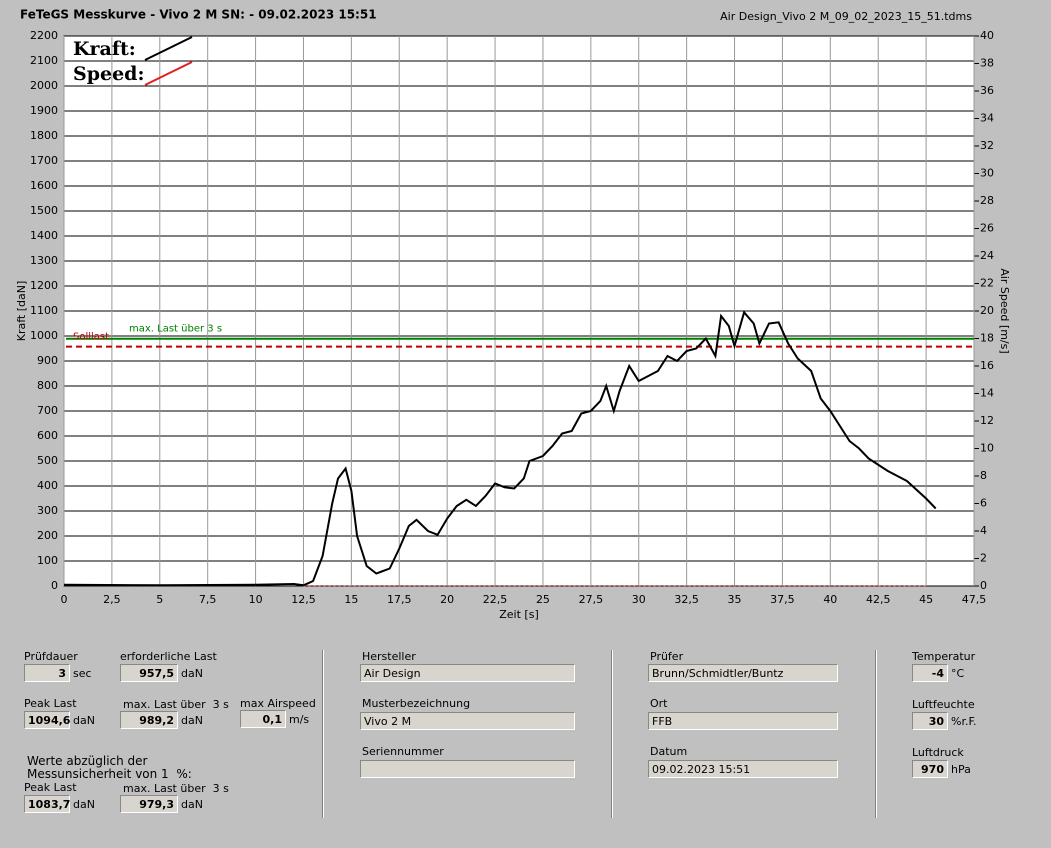 This screenshot has height=848, width=1051. Describe the element at coordinates (943, 704) in the screenshot. I see `field-label: Luftfeuchte` at that location.